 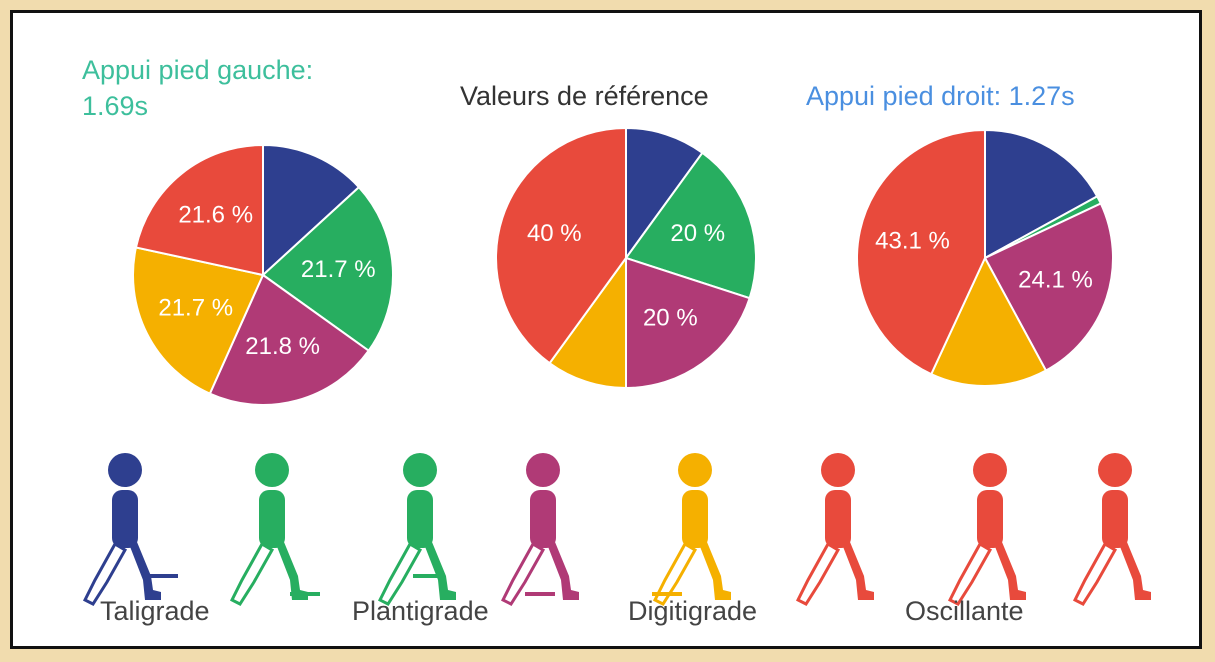 What do you see at coordinates (420, 611) in the screenshot?
I see `phase-label: Plantigrade` at bounding box center [420, 611].